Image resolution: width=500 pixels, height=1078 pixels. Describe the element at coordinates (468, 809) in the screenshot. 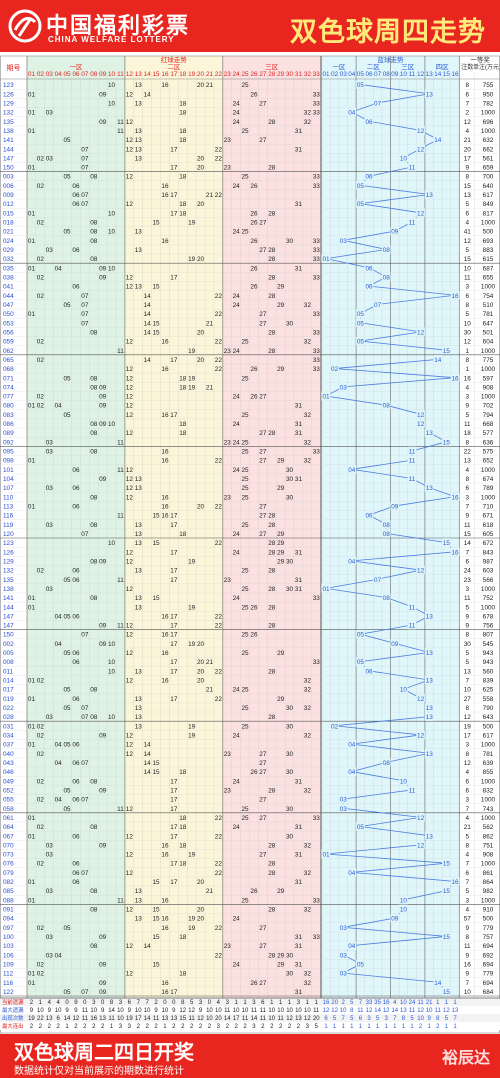

I see `prize-winners: 7` at that location.